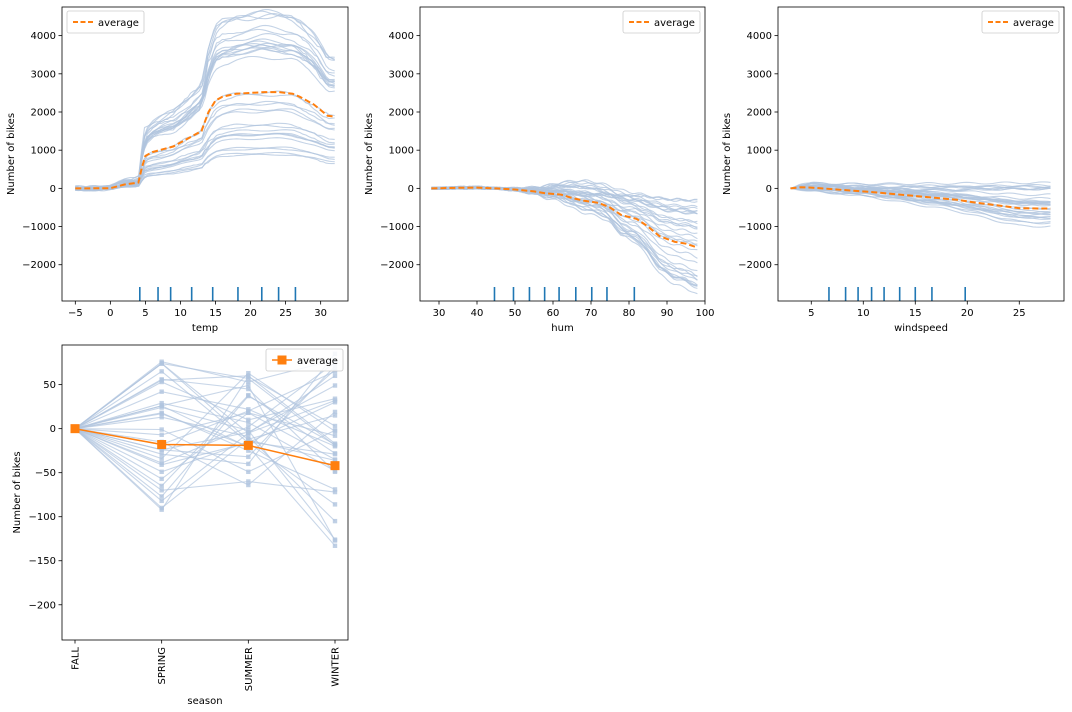  Describe the element at coordinates (249, 669) in the screenshot. I see `x-tick-label: SUMMER` at that location.